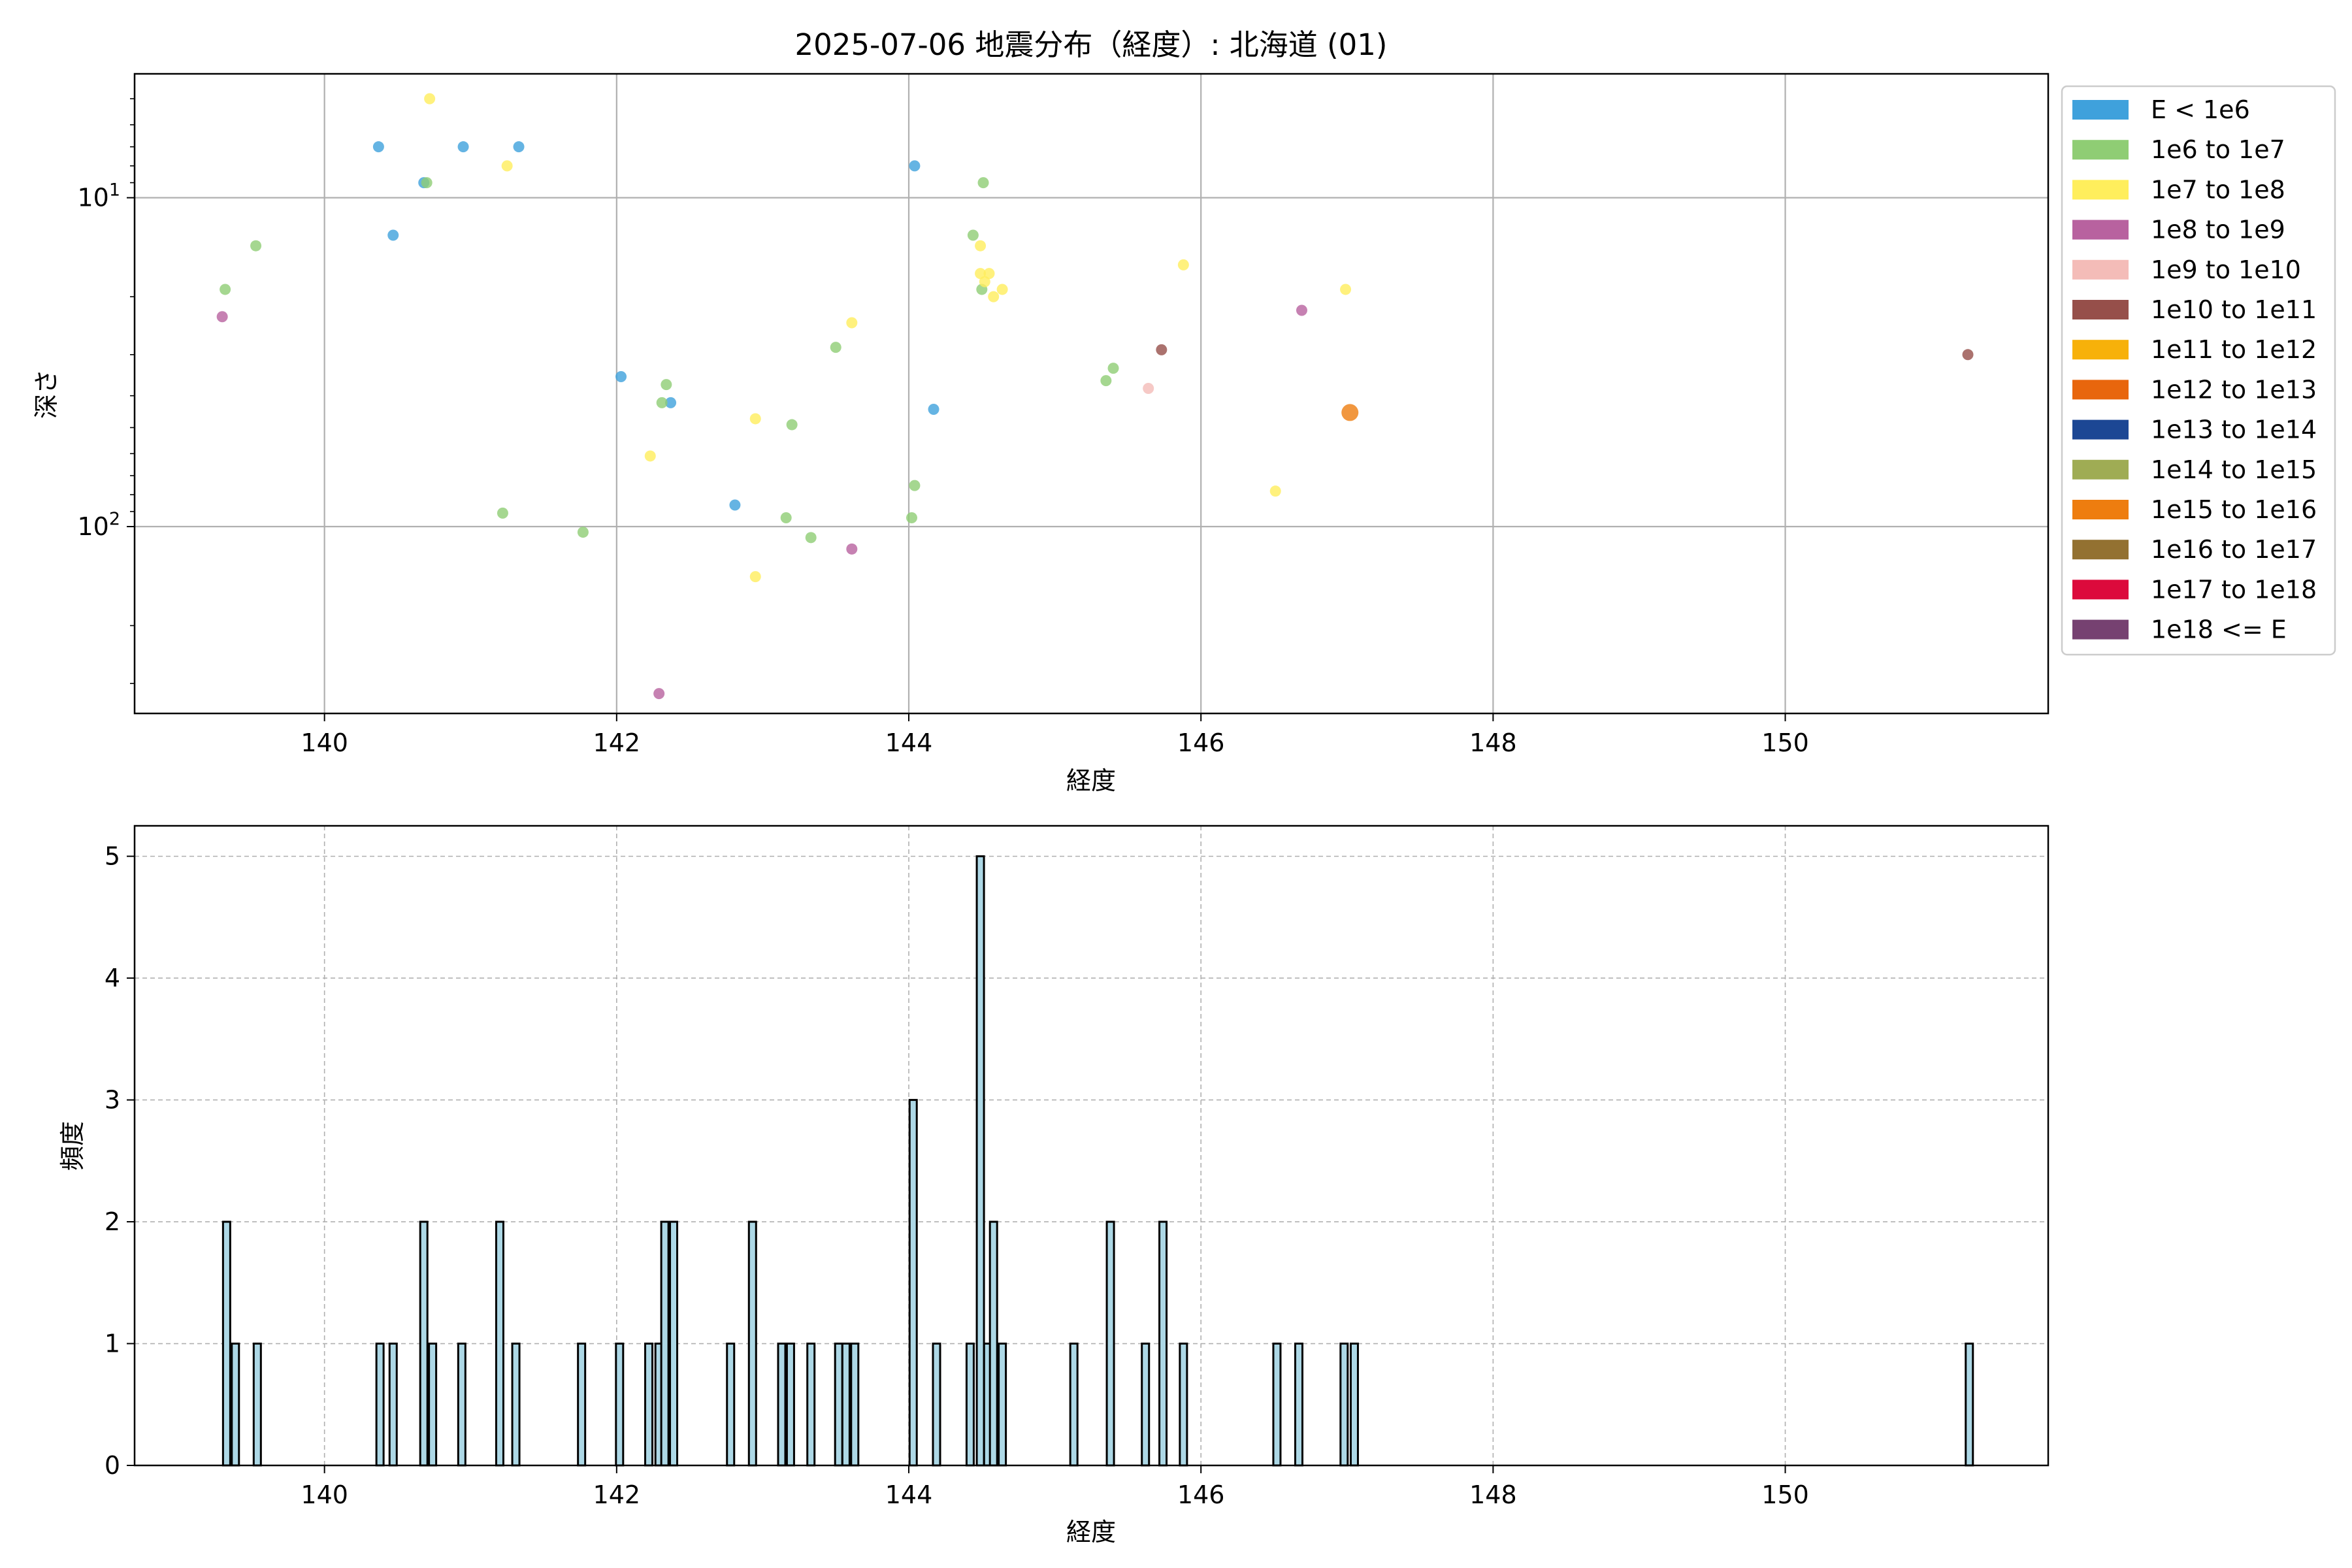  I want to click on scatter-x-axis-label: 経度, so click(1091, 780).